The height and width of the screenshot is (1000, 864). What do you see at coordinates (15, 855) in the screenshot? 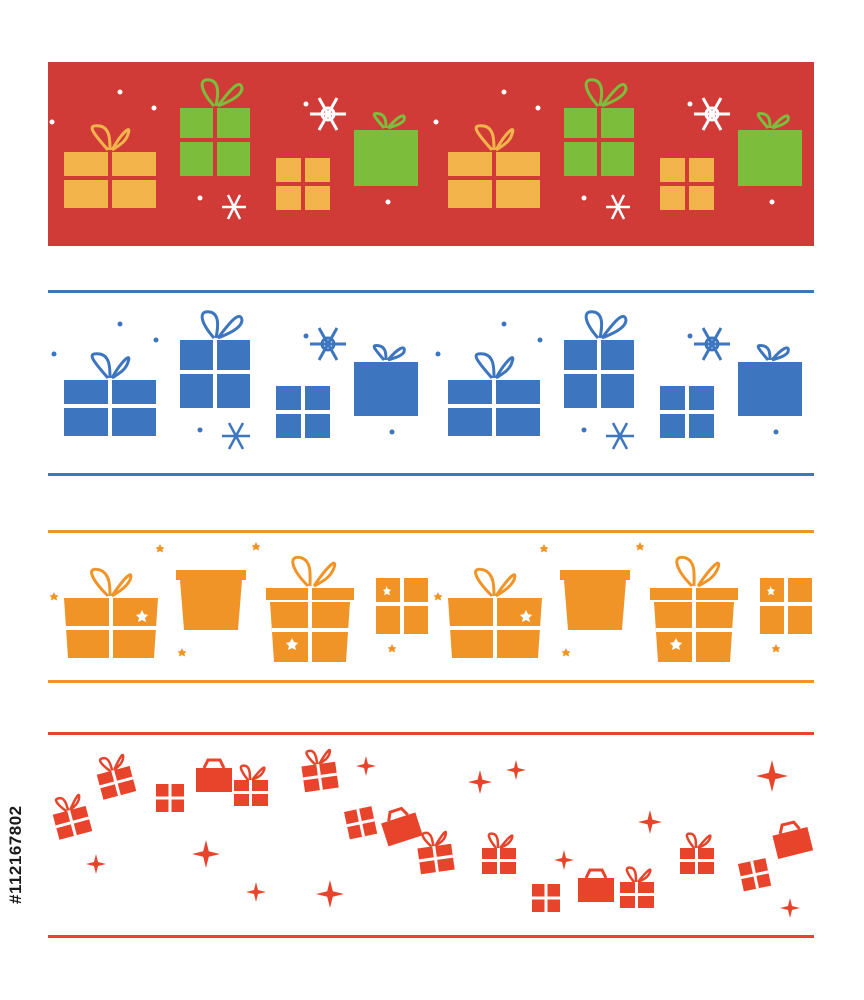
I see `stock-id-label: #112167802` at bounding box center [15, 855].